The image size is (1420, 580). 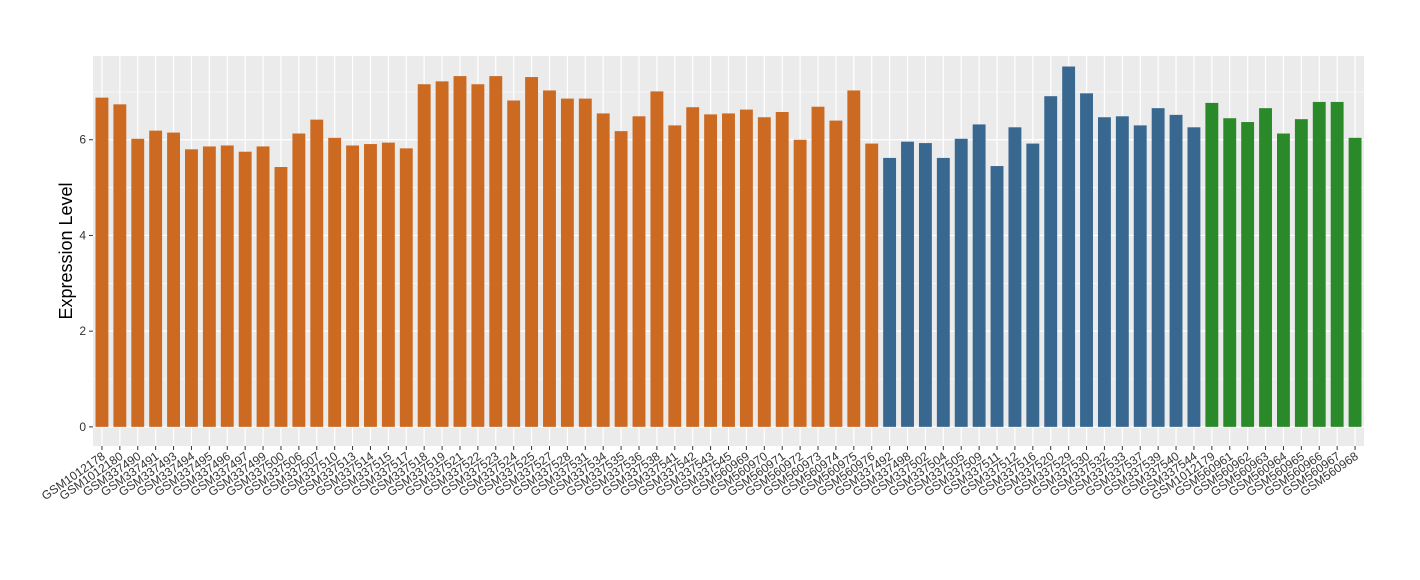 What do you see at coordinates (174, 279) in the screenshot?
I see `bar-GSM337493` at bounding box center [174, 279].